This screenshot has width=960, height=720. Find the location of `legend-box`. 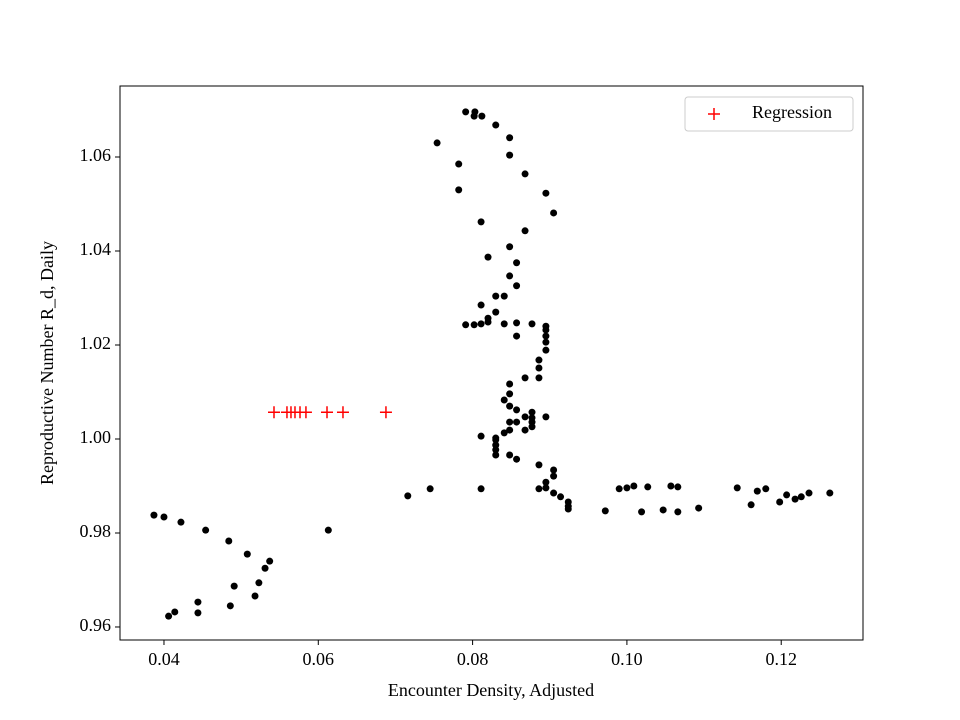

legend-box is located at coordinates (769, 114).